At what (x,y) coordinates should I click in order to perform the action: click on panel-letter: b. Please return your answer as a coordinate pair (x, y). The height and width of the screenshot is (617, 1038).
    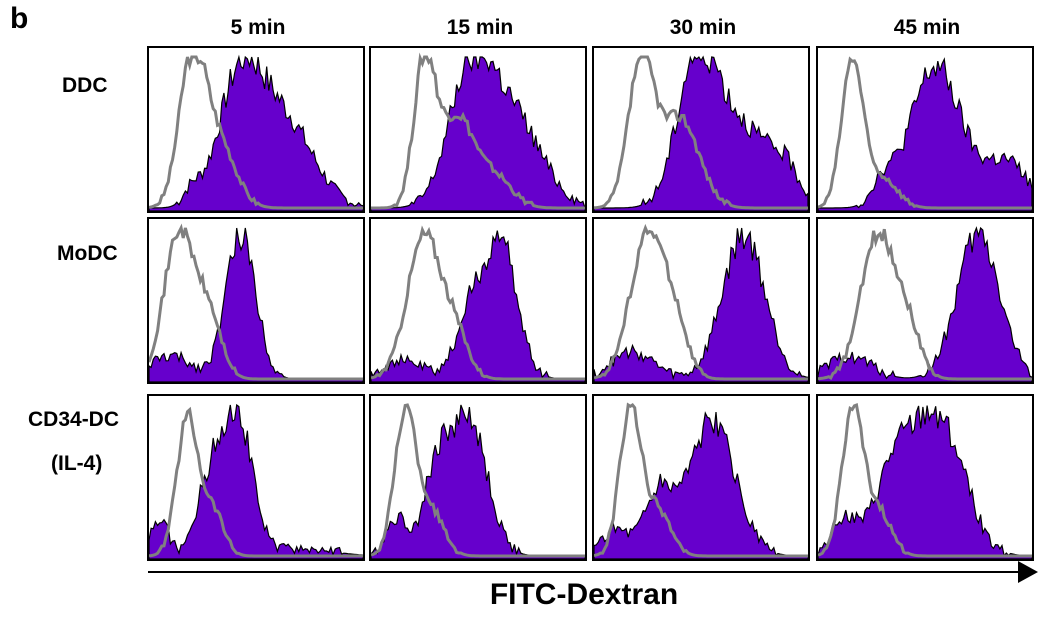
    Looking at the image, I should click on (19, 18).